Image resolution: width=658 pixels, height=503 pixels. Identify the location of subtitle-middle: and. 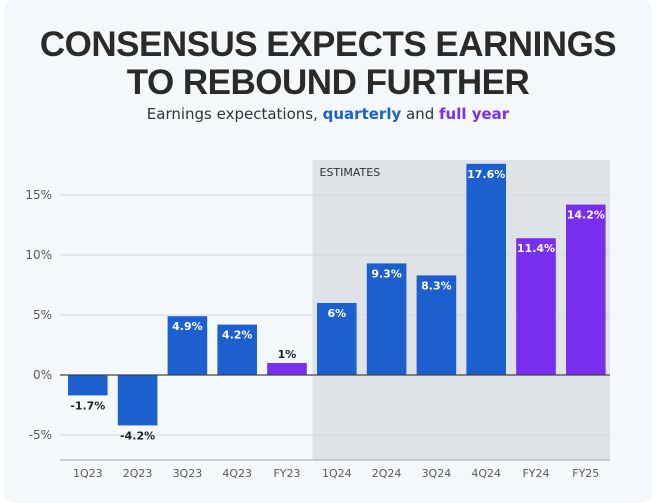
(420, 114).